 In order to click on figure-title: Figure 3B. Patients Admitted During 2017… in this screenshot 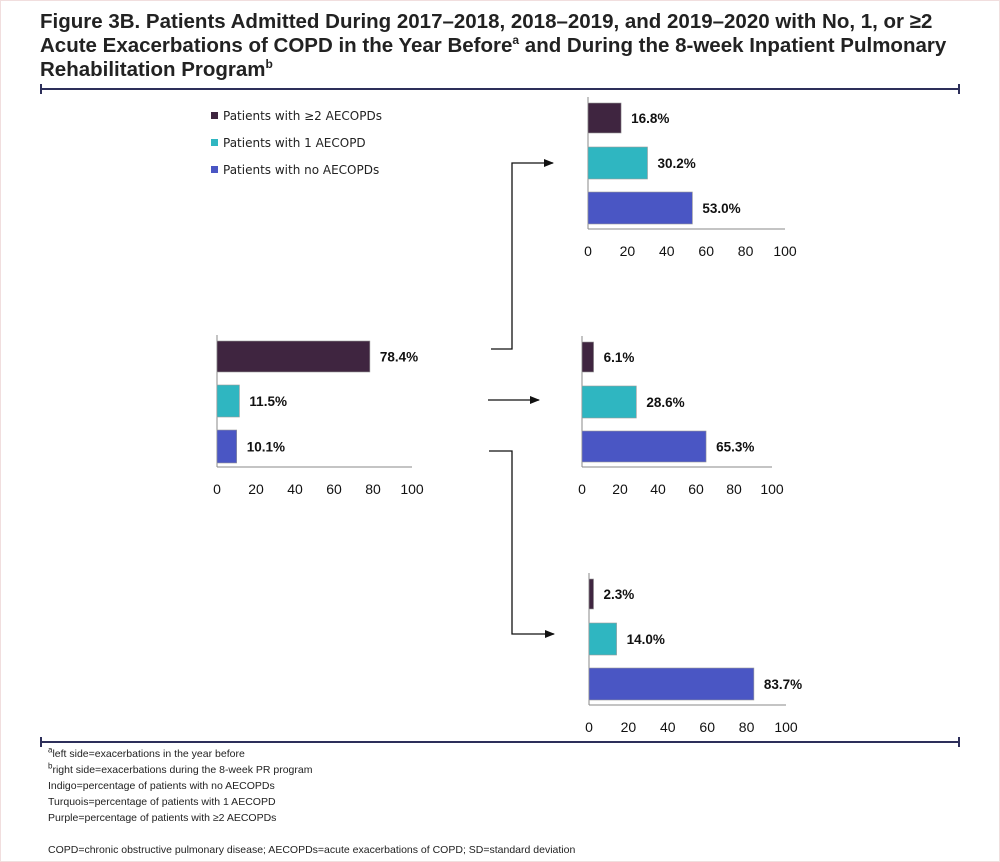, I will do `click(500, 46)`.